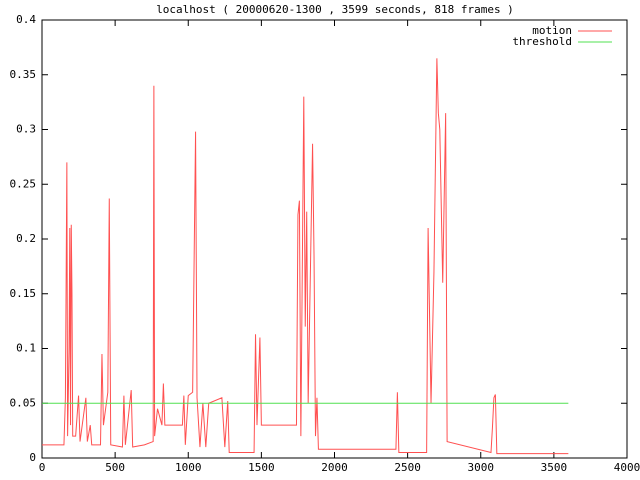 This screenshot has width=640, height=480. I want to click on x-tick-label: 4000, so click(627, 467).